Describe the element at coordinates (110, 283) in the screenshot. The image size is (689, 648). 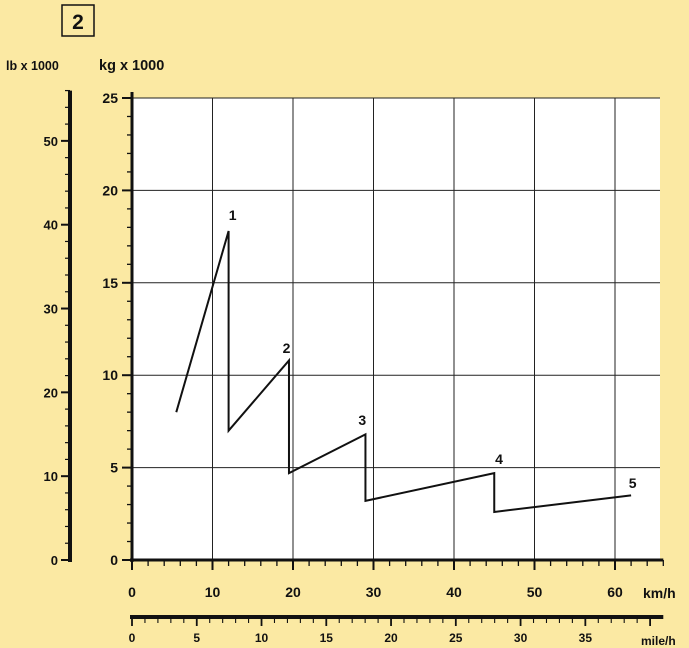
I see `y-tick-label: 15` at that location.